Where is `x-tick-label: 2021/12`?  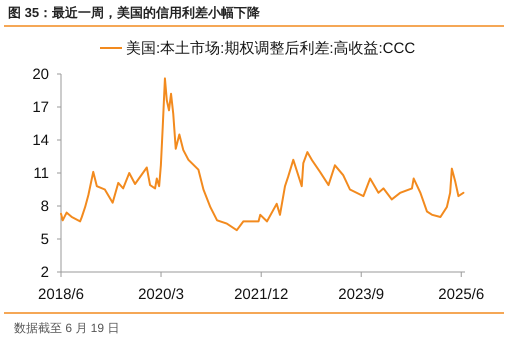
x-tick-label: 2021/12 is located at coordinates (261, 294).